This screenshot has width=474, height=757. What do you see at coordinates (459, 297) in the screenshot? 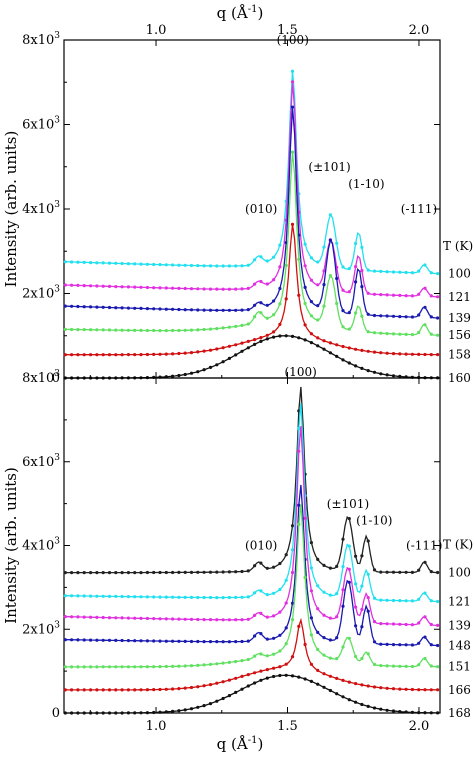
I see `legend-label-121: 121` at bounding box center [459, 297].